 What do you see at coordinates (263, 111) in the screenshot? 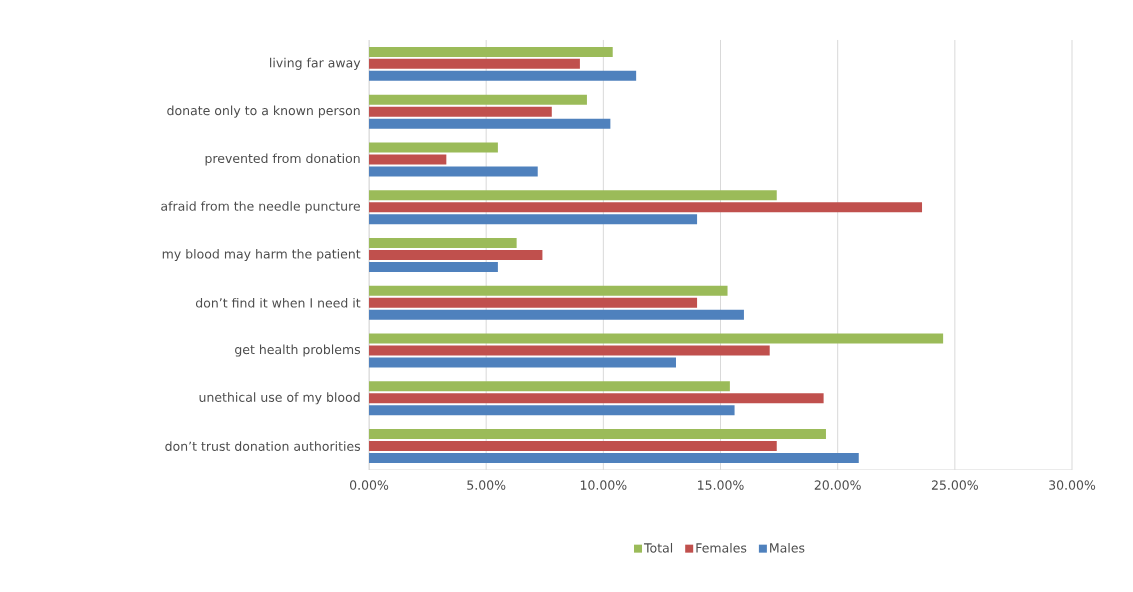
I see `y-tick-label: donate only to a known person` at bounding box center [263, 111].